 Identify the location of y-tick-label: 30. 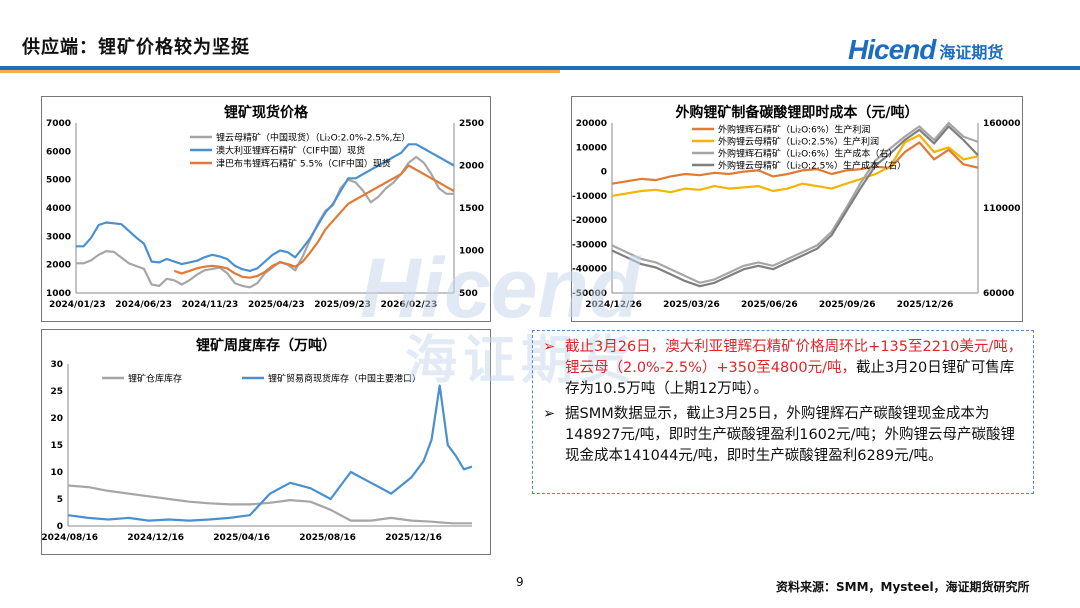
(56, 365).